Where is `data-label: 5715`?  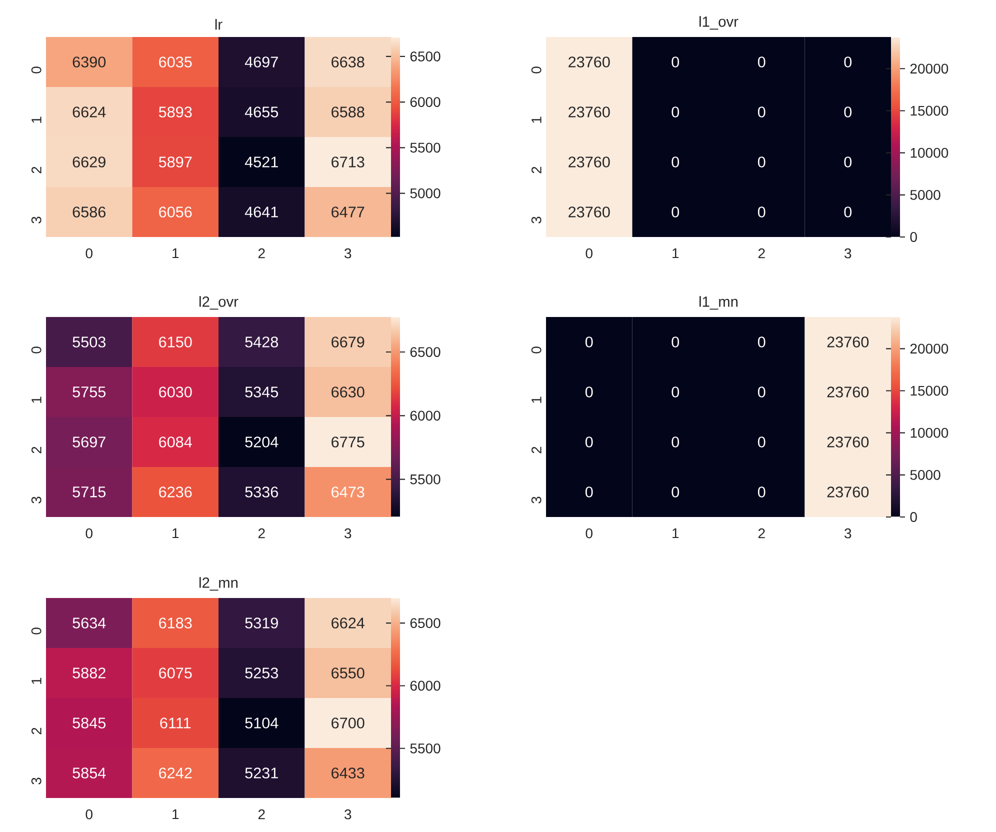
data-label: 5715 is located at coordinates (89, 492).